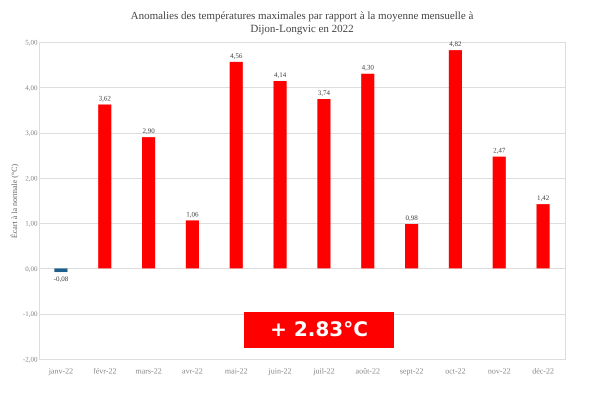  I want to click on x-tick-label: mars-22, so click(148, 371).